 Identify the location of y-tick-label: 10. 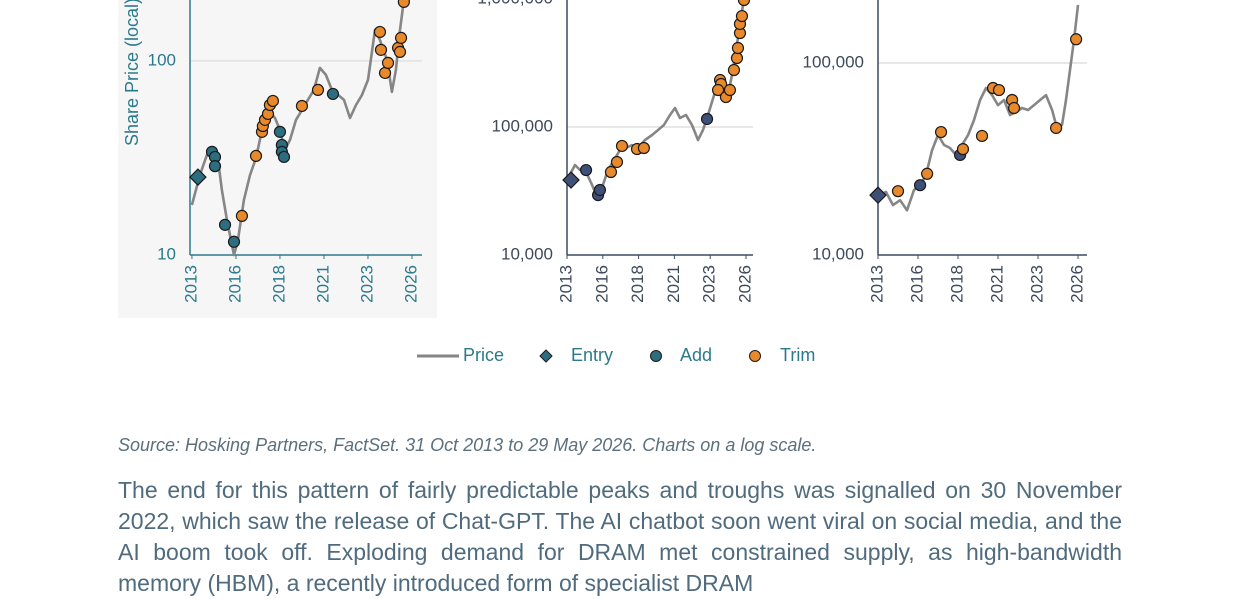
(166, 253).